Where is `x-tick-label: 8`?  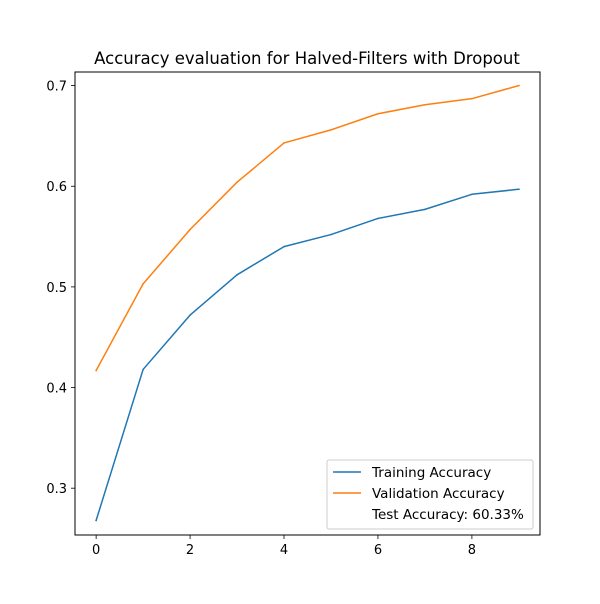
x-tick-label: 8 is located at coordinates (472, 550).